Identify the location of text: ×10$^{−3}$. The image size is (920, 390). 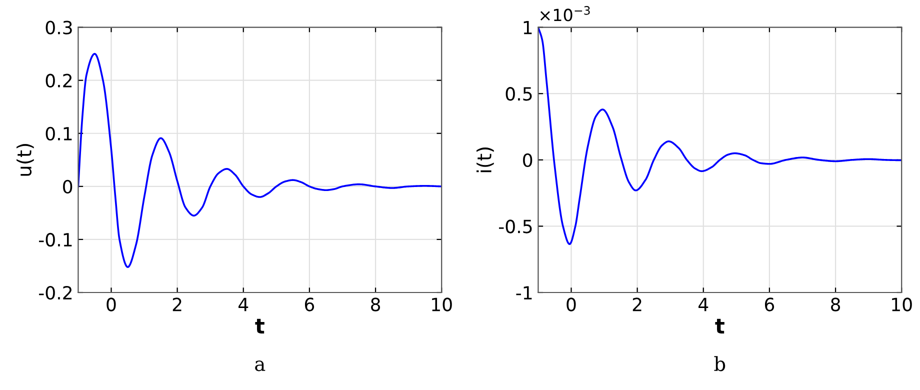
(565, 14).